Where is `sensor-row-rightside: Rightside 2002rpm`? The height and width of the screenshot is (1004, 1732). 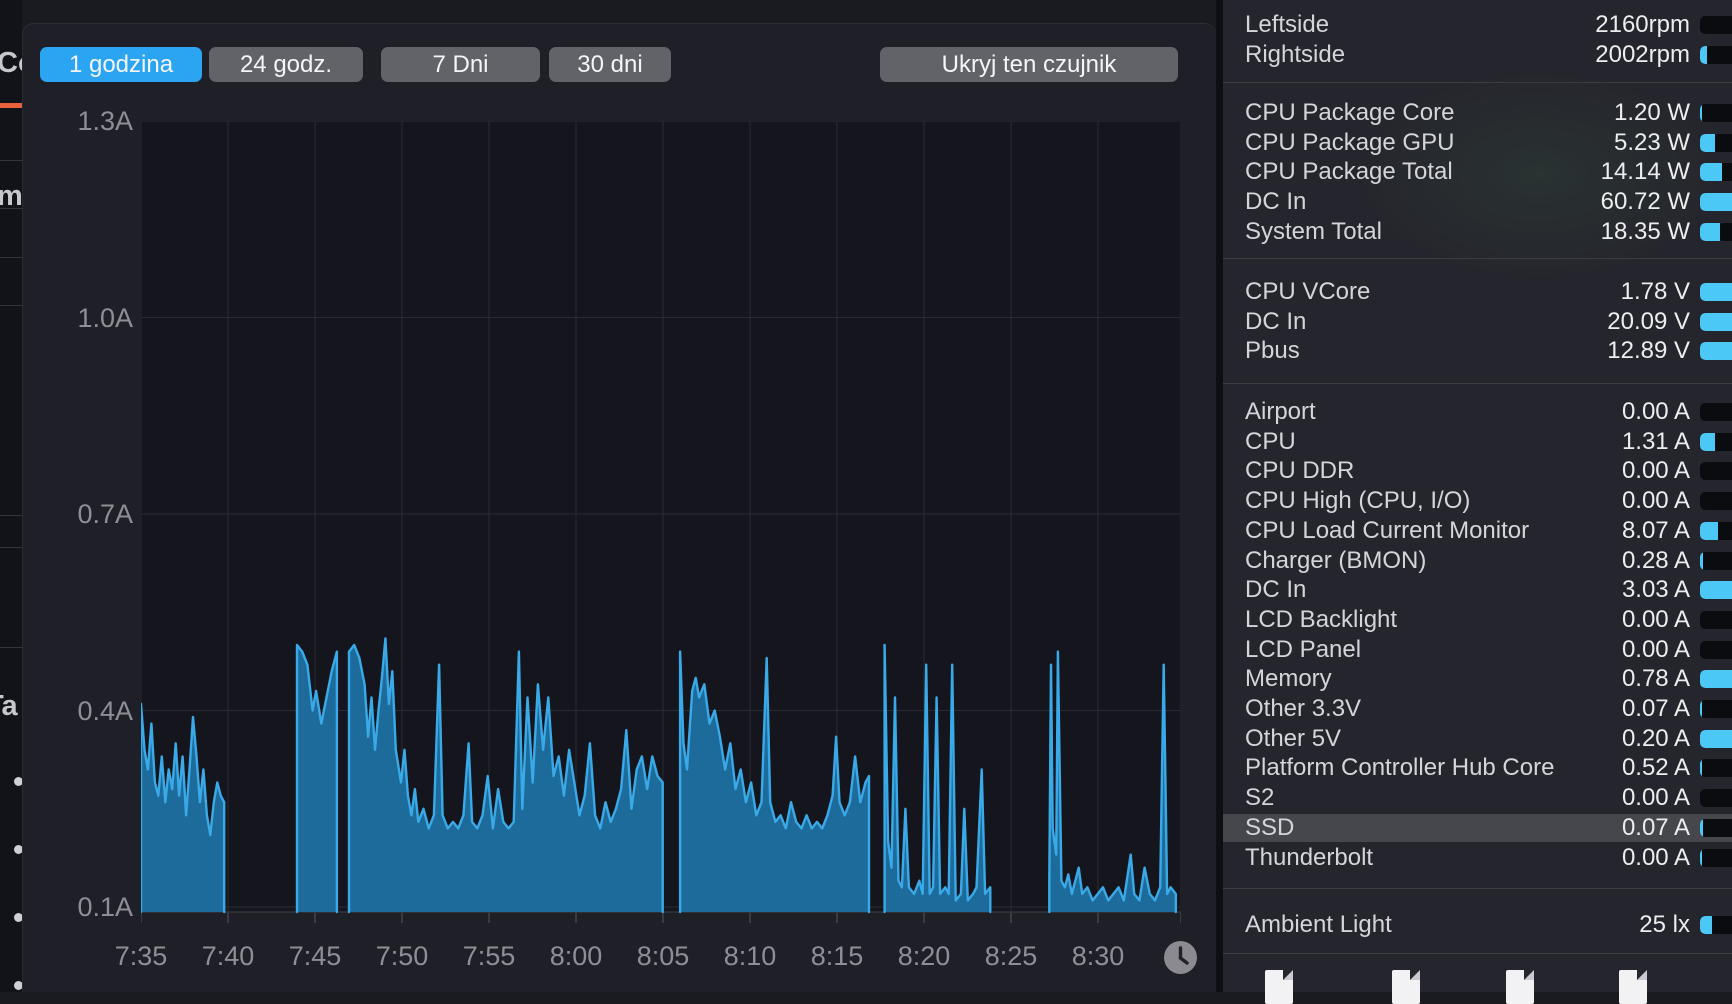
sensor-row-rightside: Rightside 2002rpm is located at coordinates (1477, 55).